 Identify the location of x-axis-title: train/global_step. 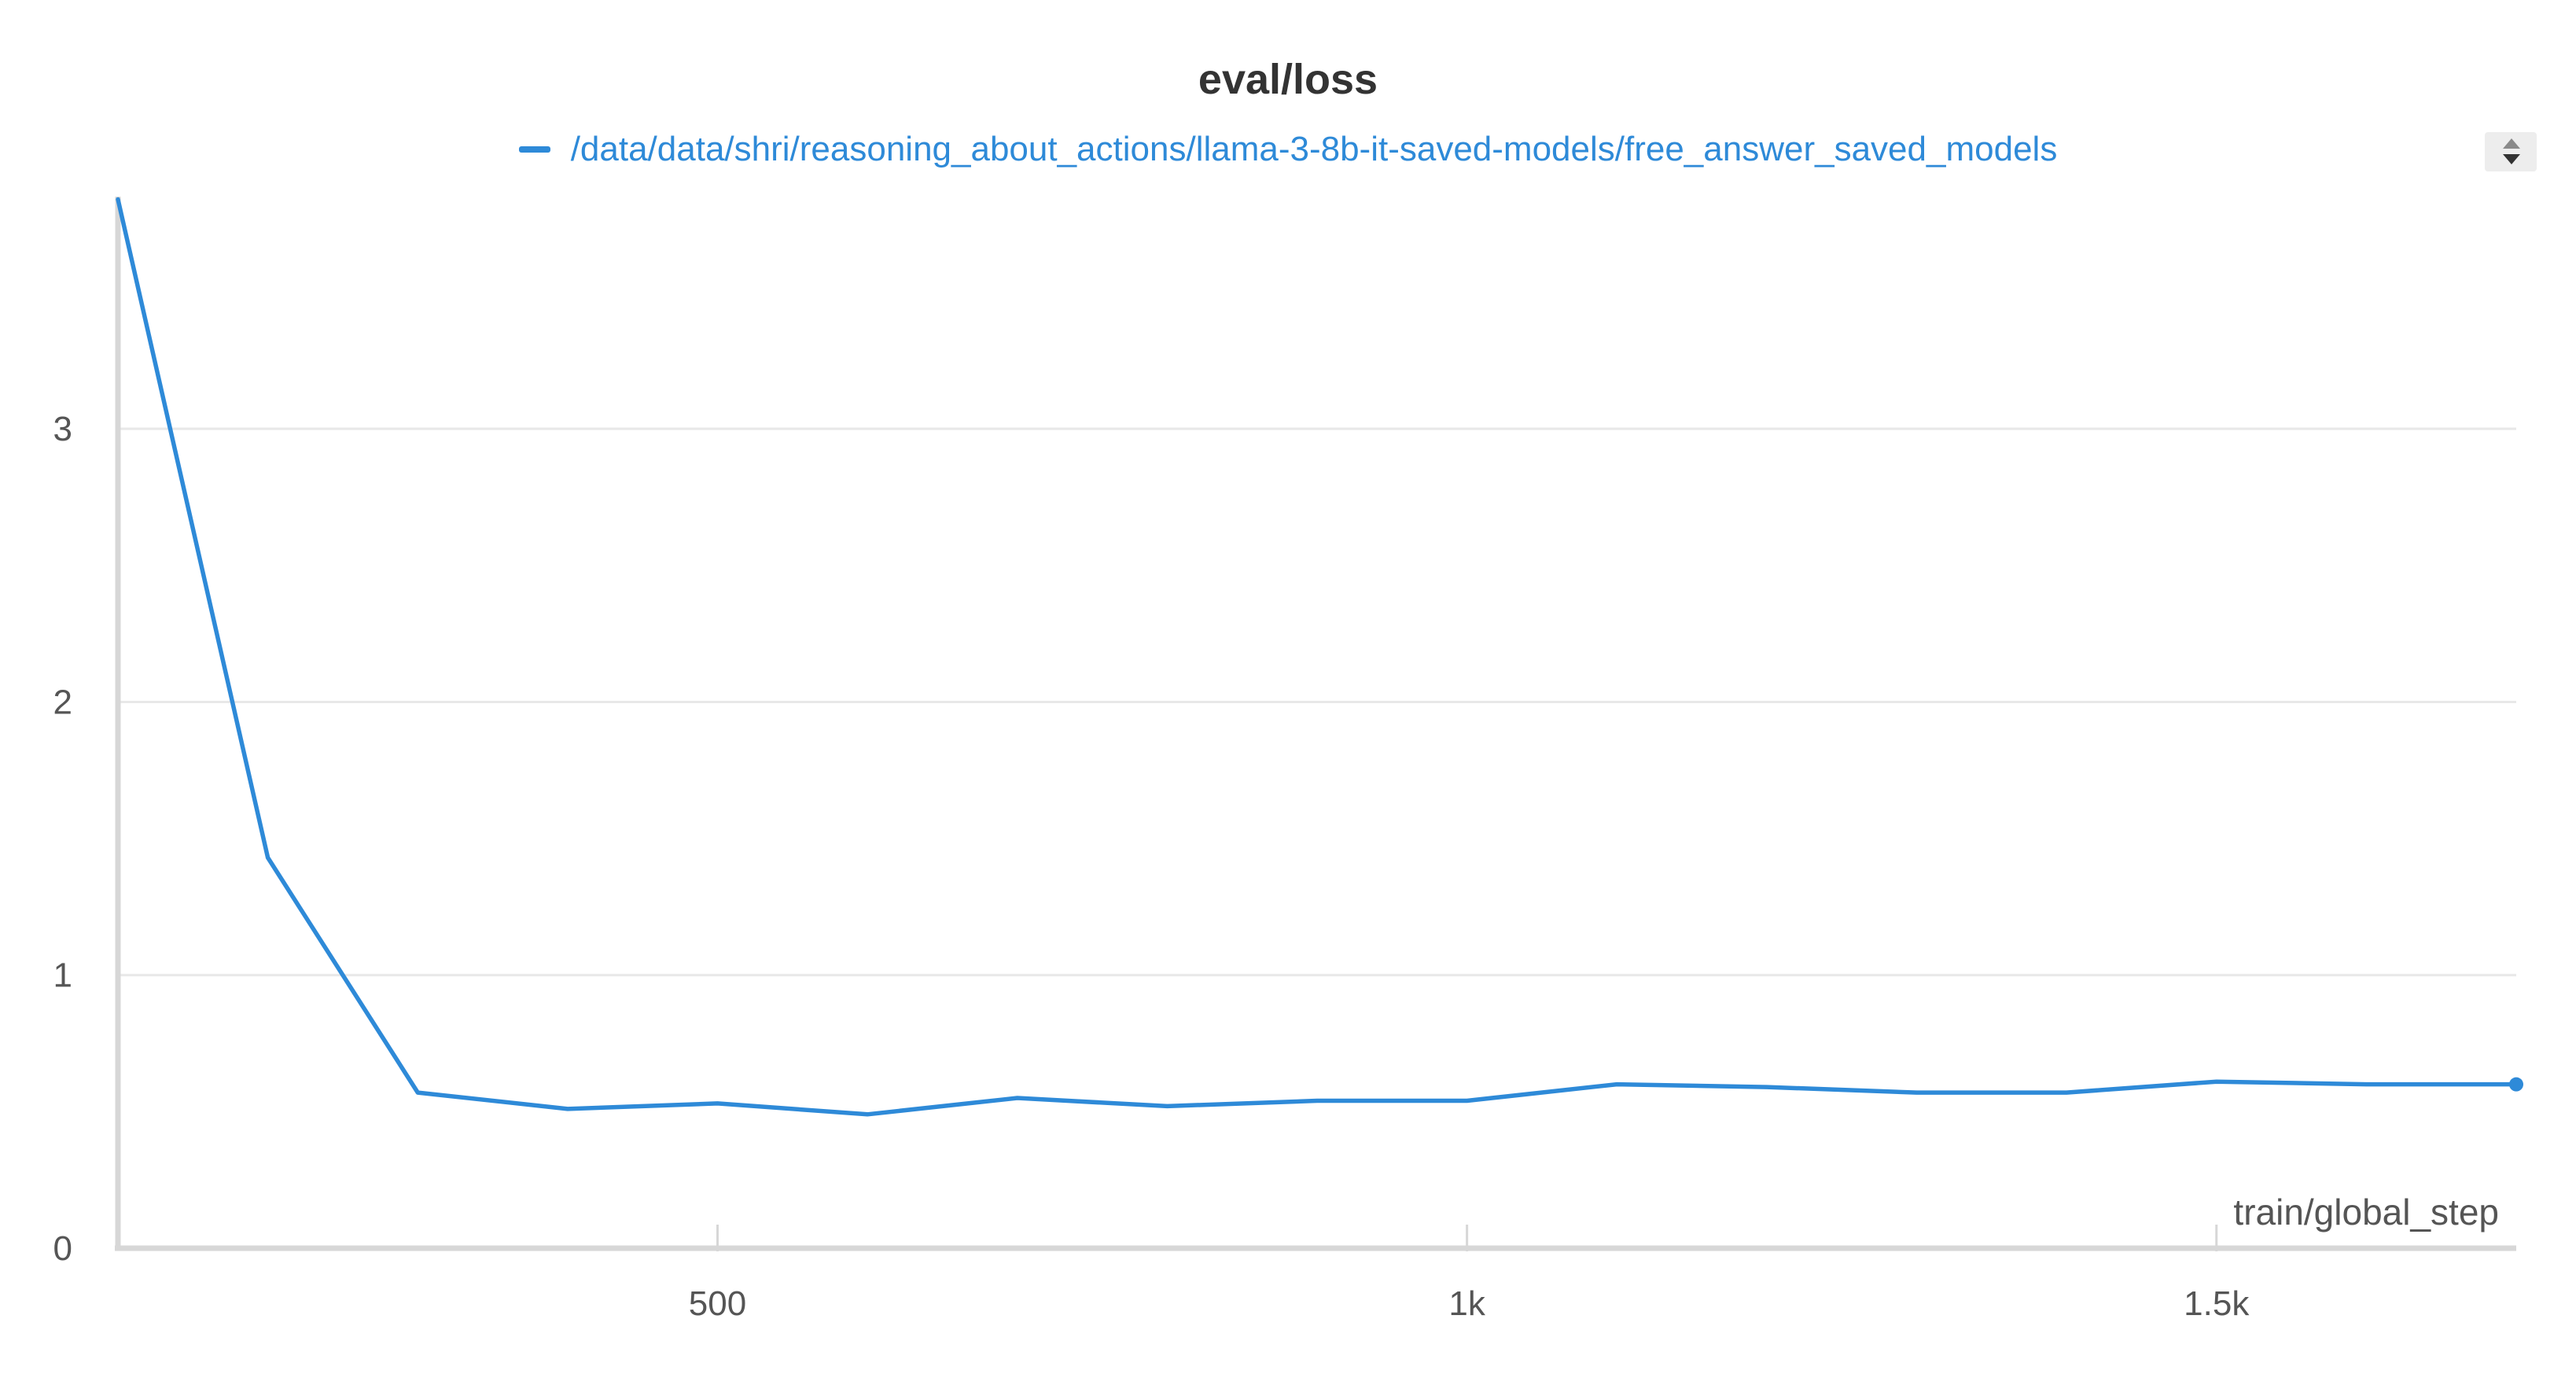
(2366, 1212).